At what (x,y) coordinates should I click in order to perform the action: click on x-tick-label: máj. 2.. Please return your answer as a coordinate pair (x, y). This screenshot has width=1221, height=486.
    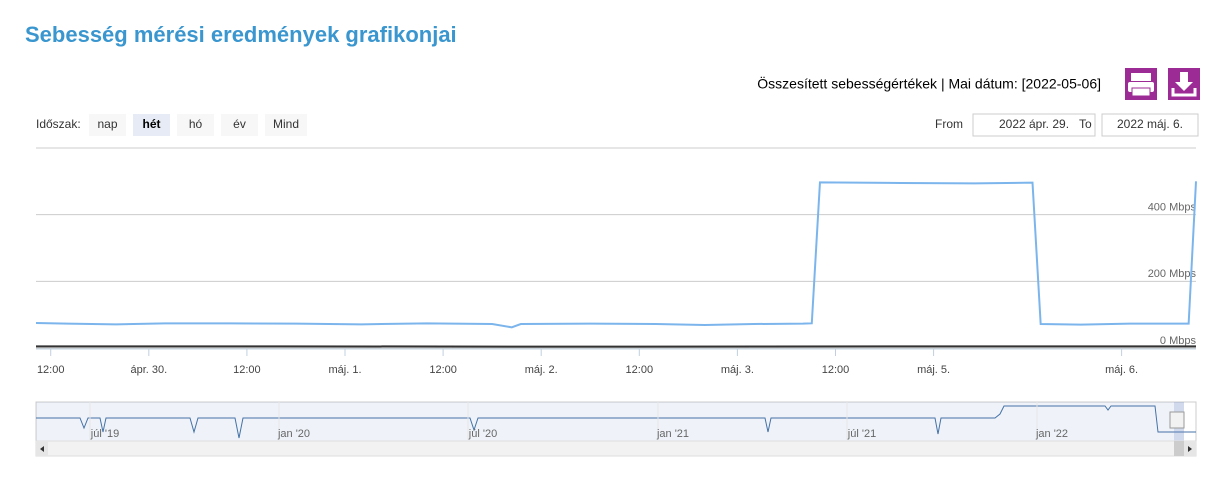
    Looking at the image, I should click on (541, 370).